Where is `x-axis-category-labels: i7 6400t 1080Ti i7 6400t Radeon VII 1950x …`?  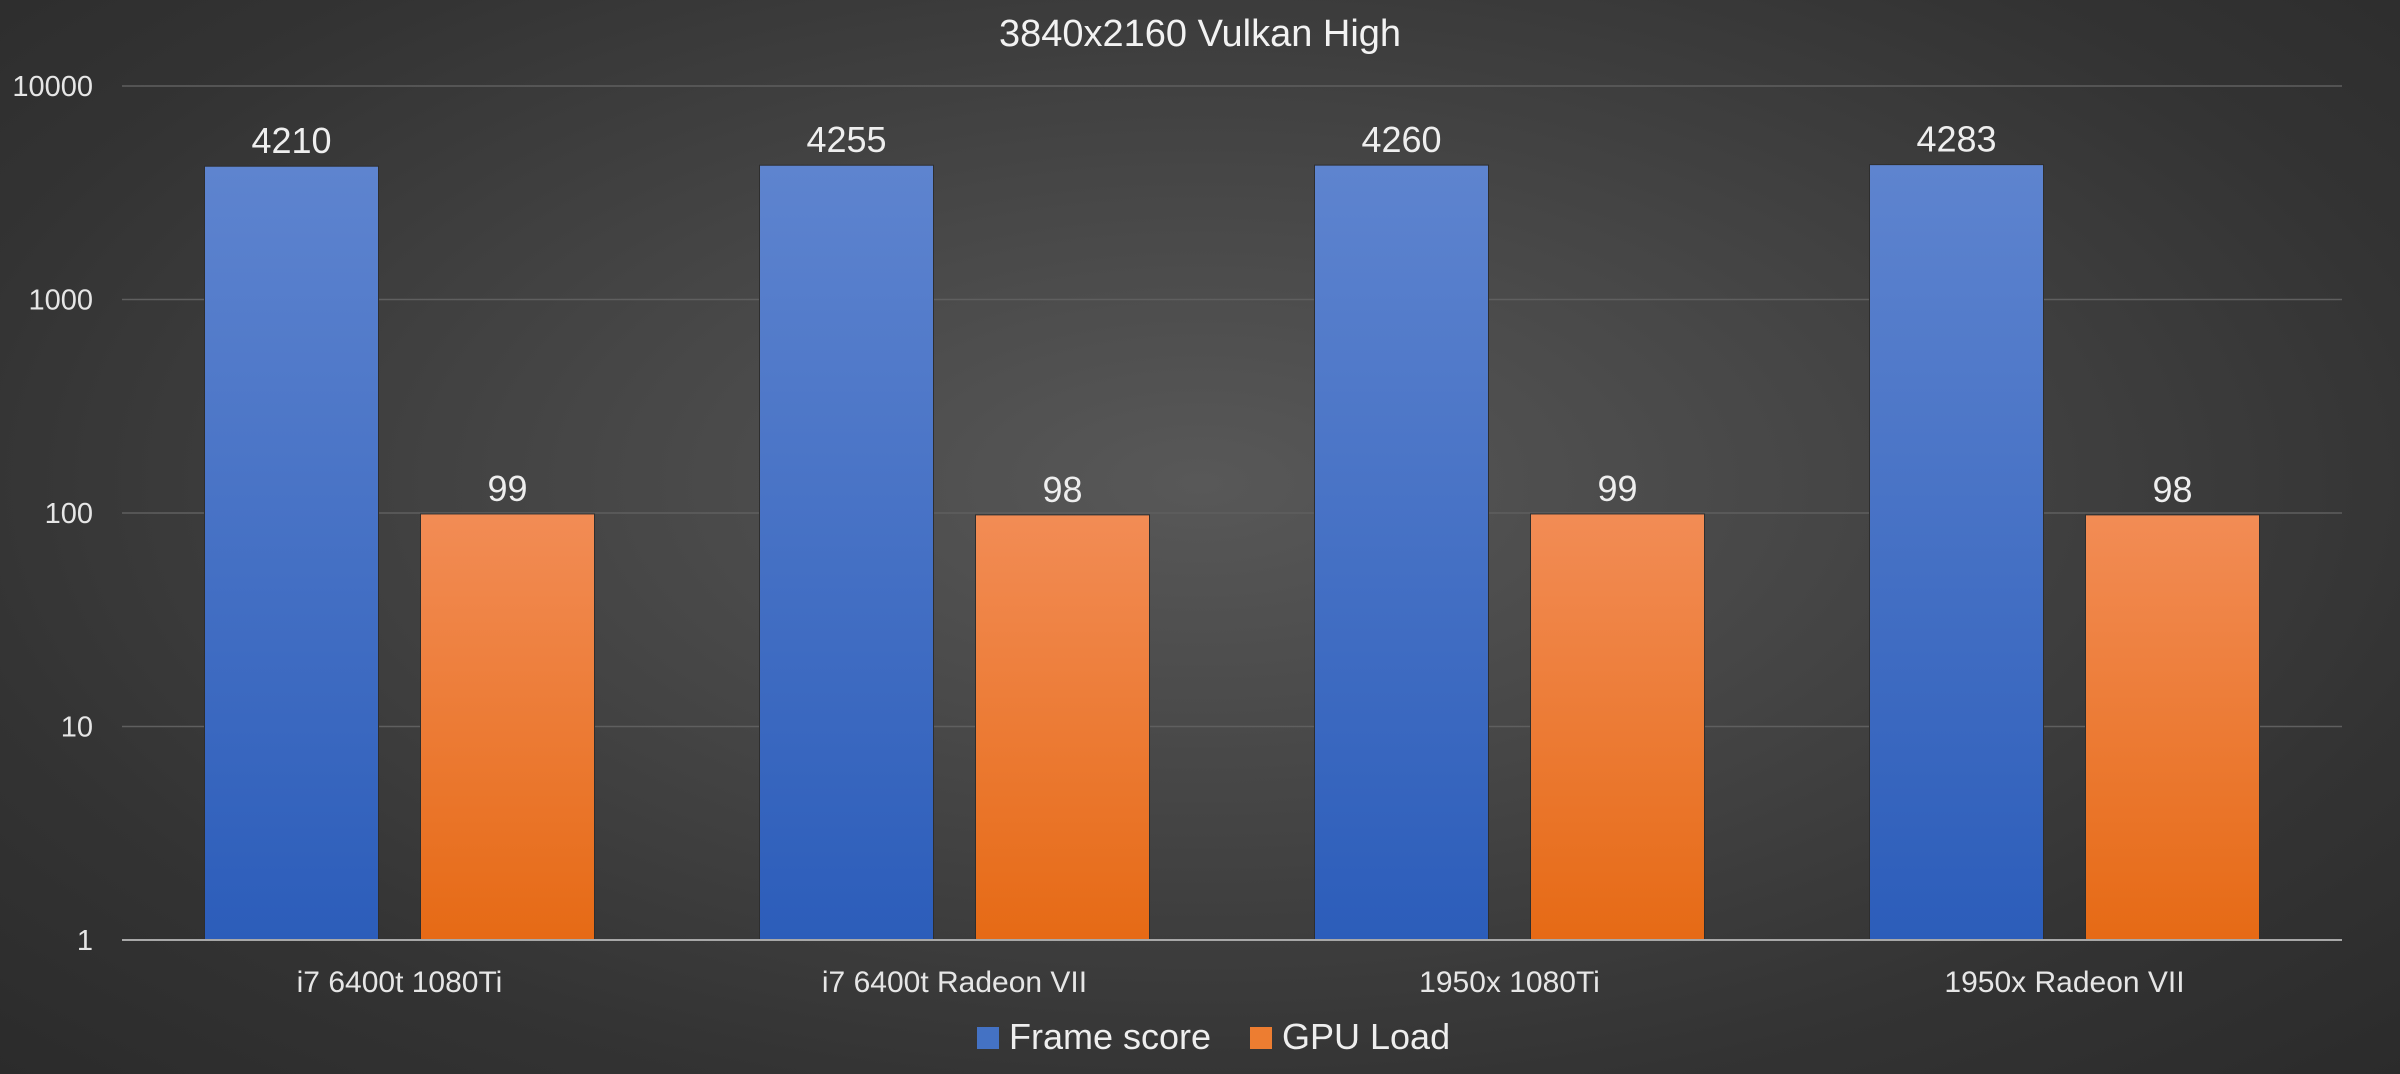 x-axis-category-labels: i7 6400t 1080Ti i7 6400t Radeon VII 1950x … is located at coordinates (1241, 982).